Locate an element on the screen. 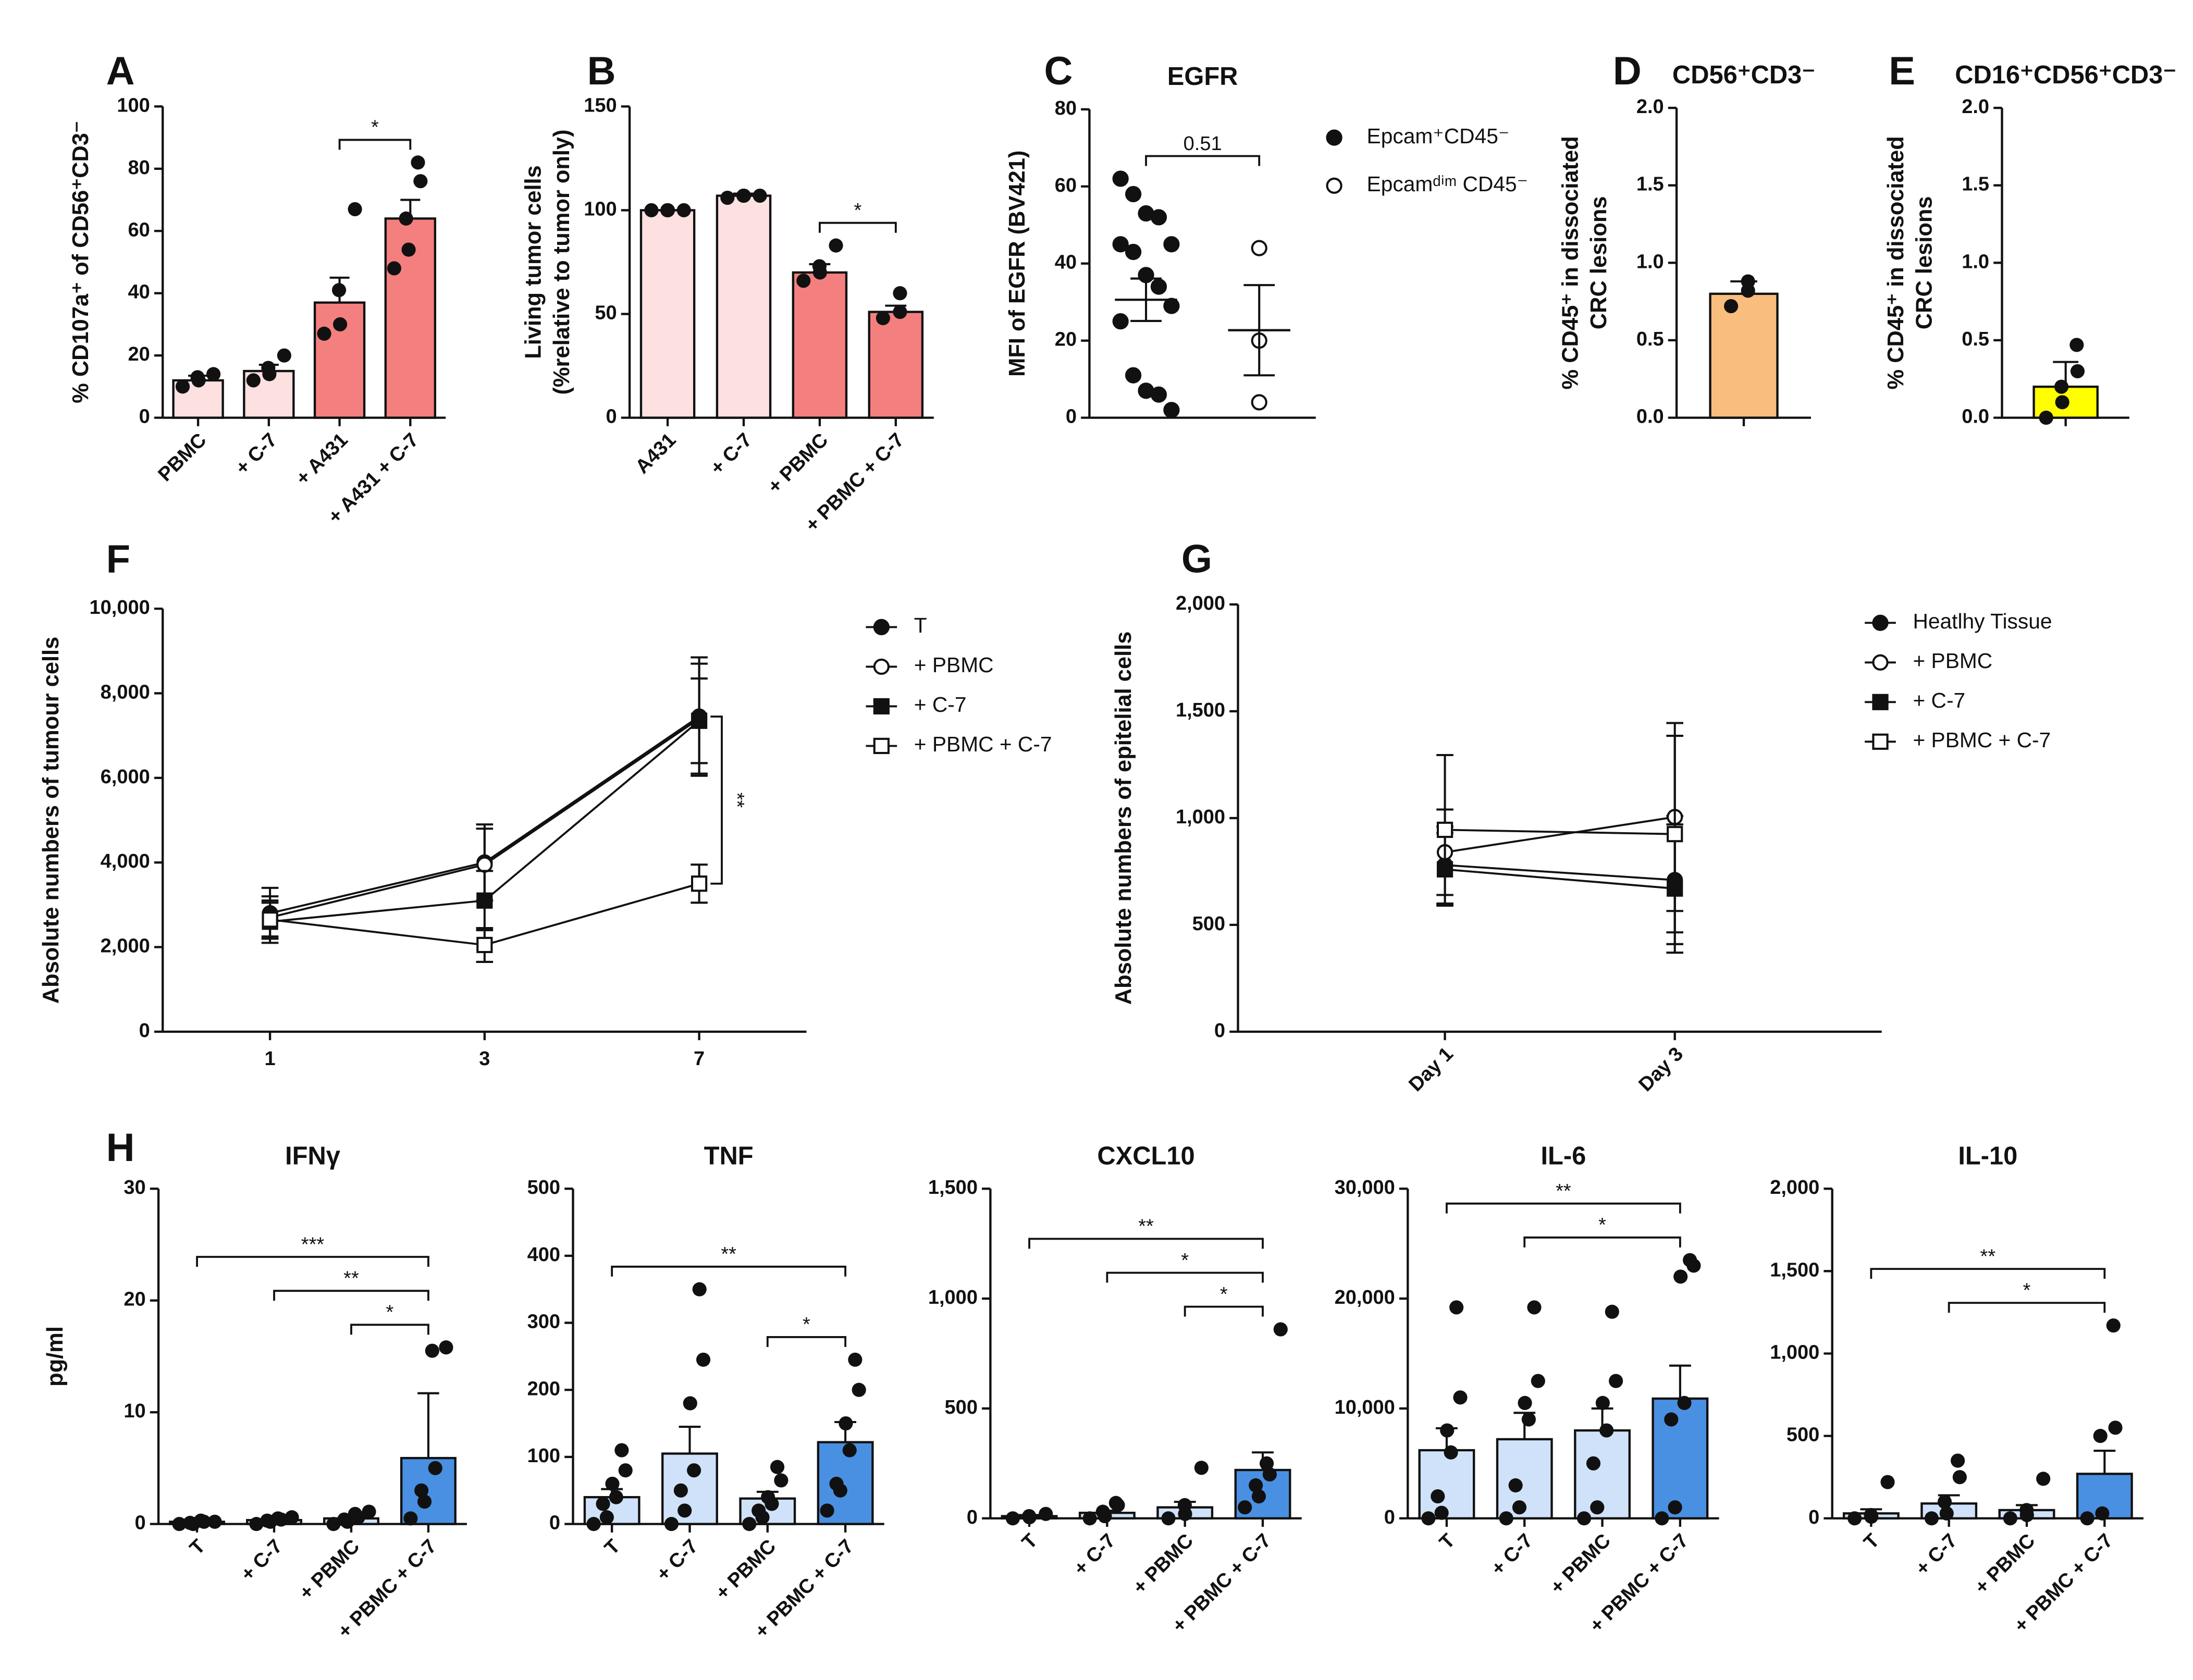 This screenshot has height=1680, width=2193. y-axis-title: CRC lesions is located at coordinates (1598, 262).